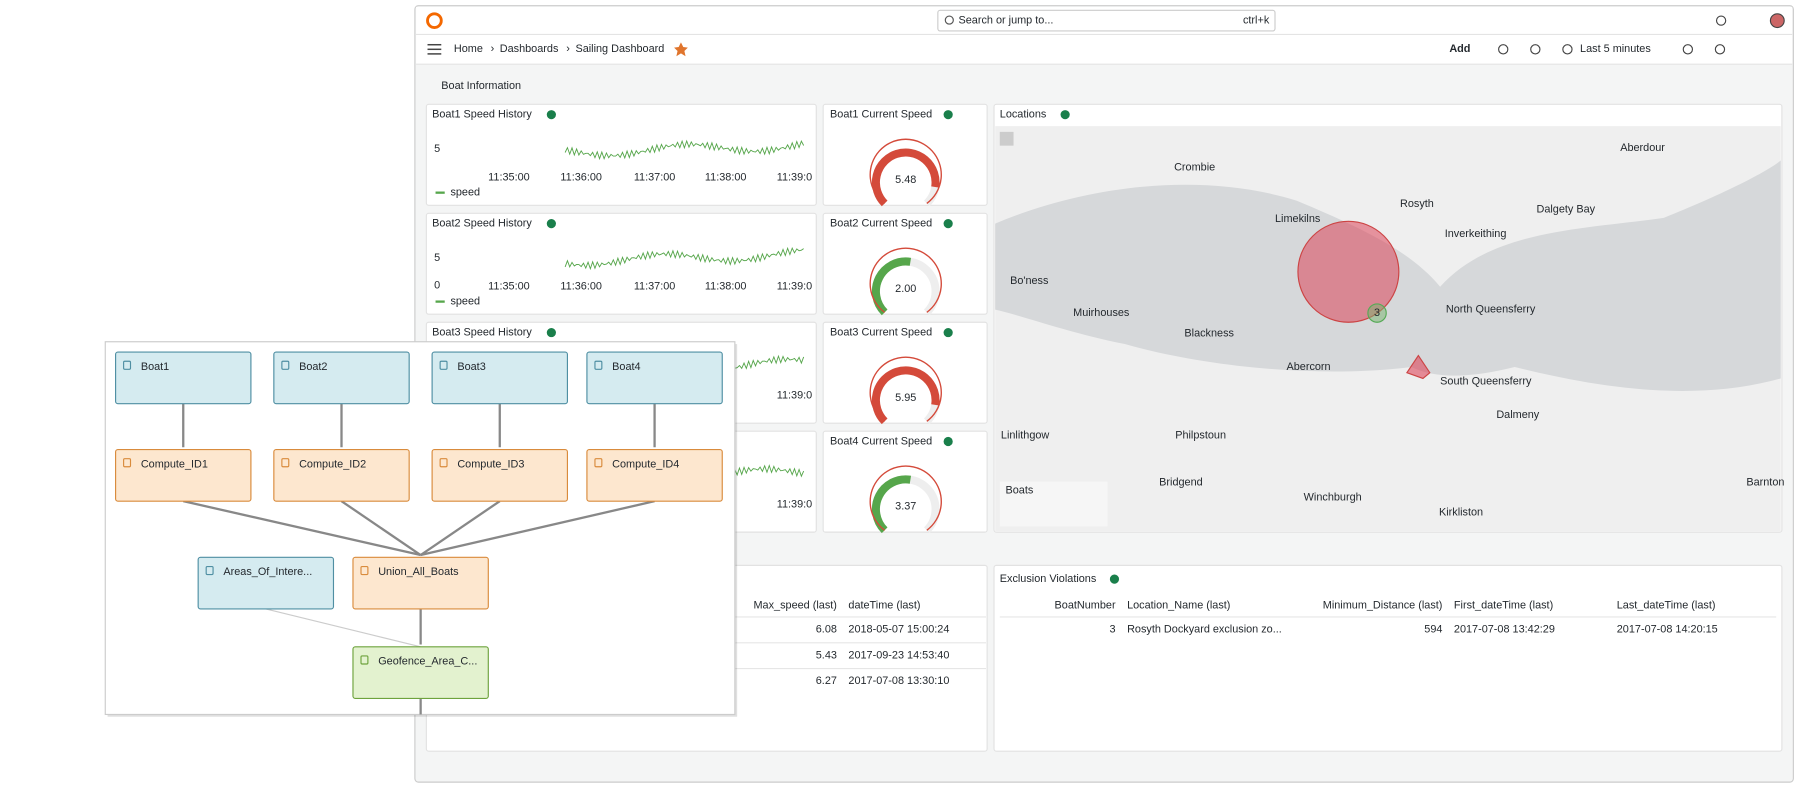 Image resolution: width=1800 pixels, height=789 pixels. I want to click on node-label: Compute_ID4, so click(645, 464).